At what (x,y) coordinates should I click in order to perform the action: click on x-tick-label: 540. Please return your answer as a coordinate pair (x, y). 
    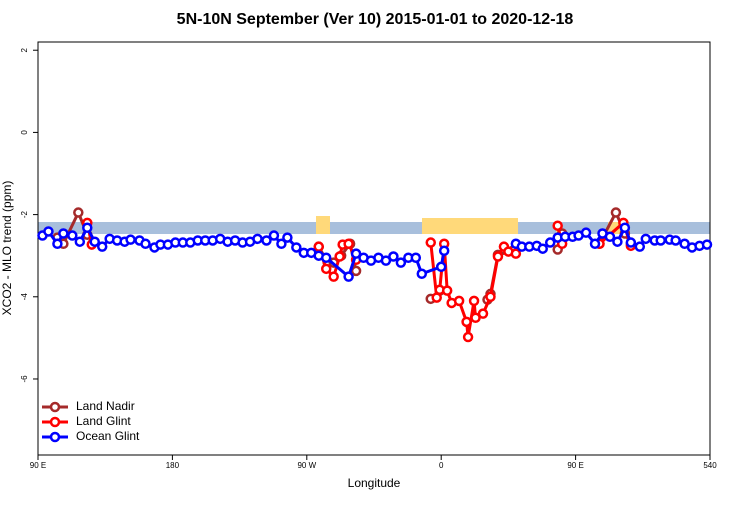
    Looking at the image, I should click on (710, 465).